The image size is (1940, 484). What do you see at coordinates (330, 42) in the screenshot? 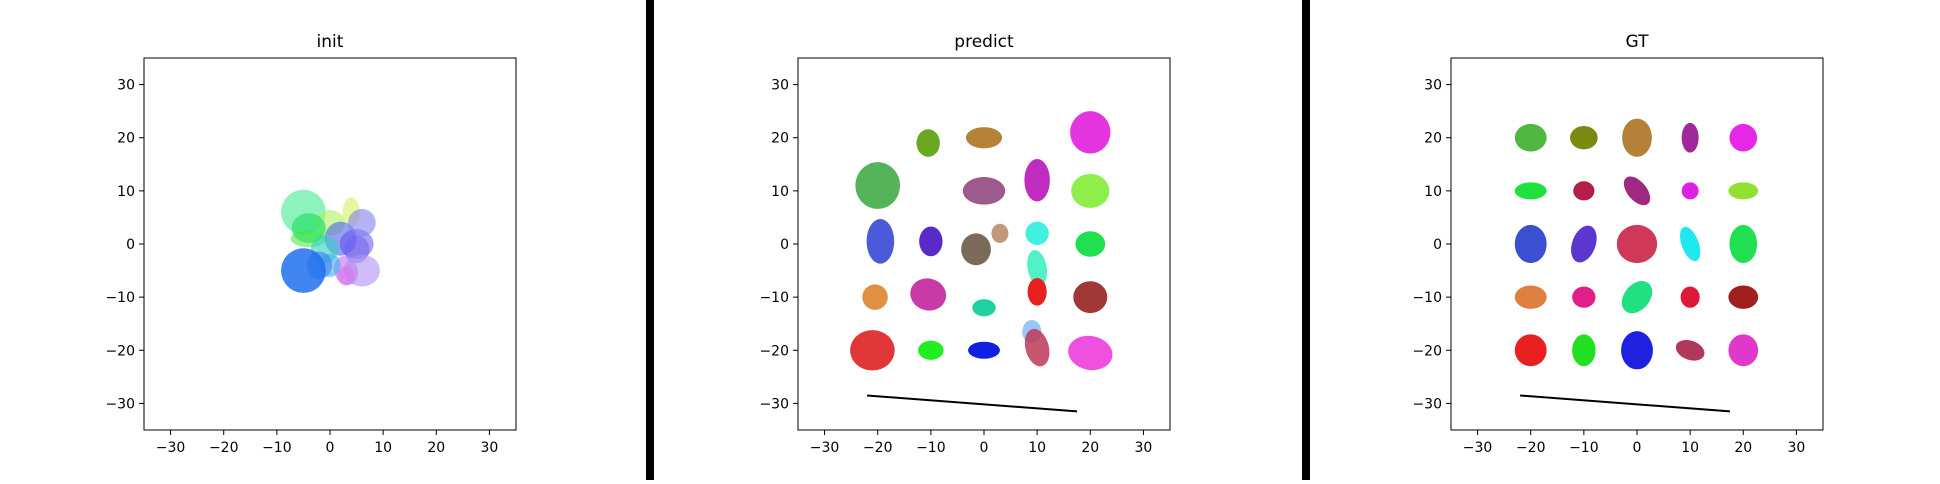
I see `chart-title: init` at bounding box center [330, 42].